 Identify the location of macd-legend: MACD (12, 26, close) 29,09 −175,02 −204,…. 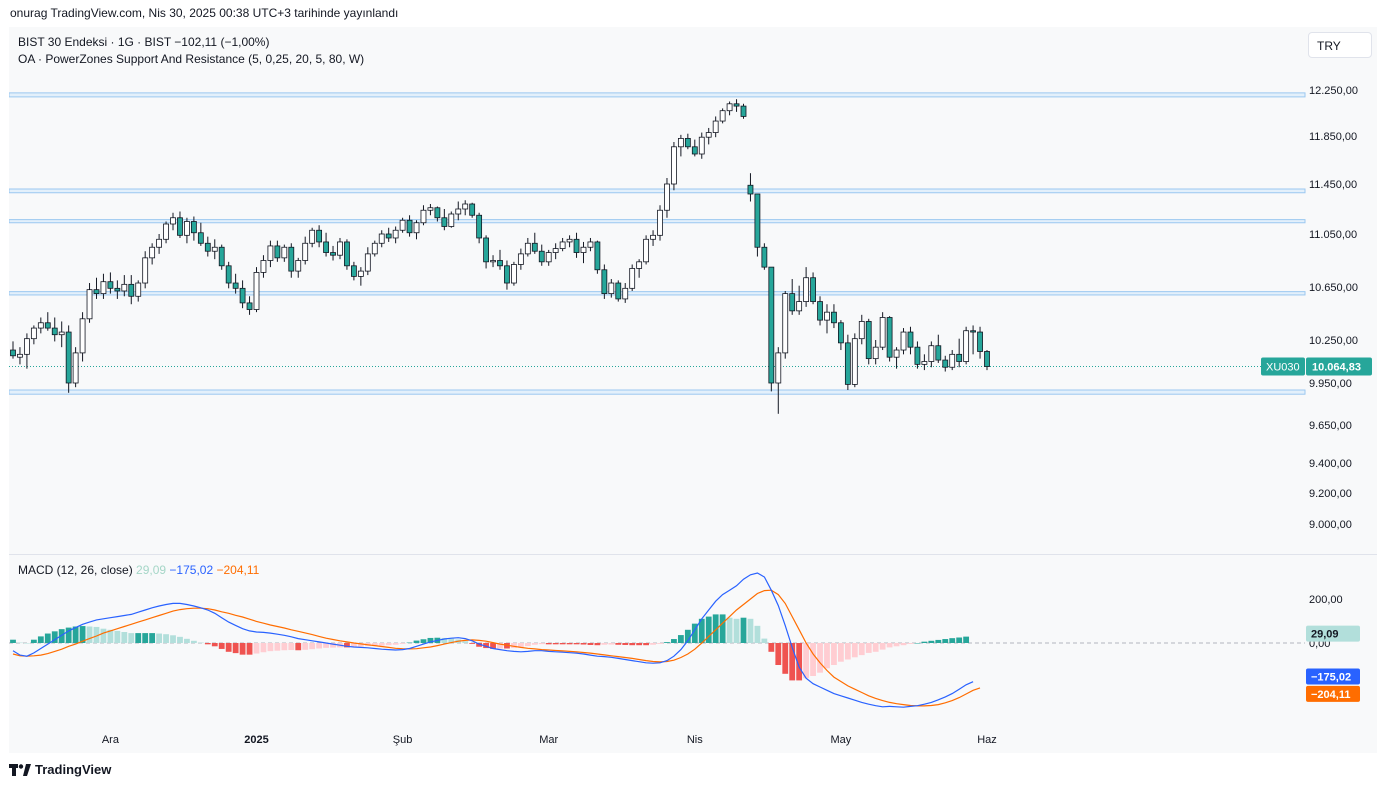
(138, 570).